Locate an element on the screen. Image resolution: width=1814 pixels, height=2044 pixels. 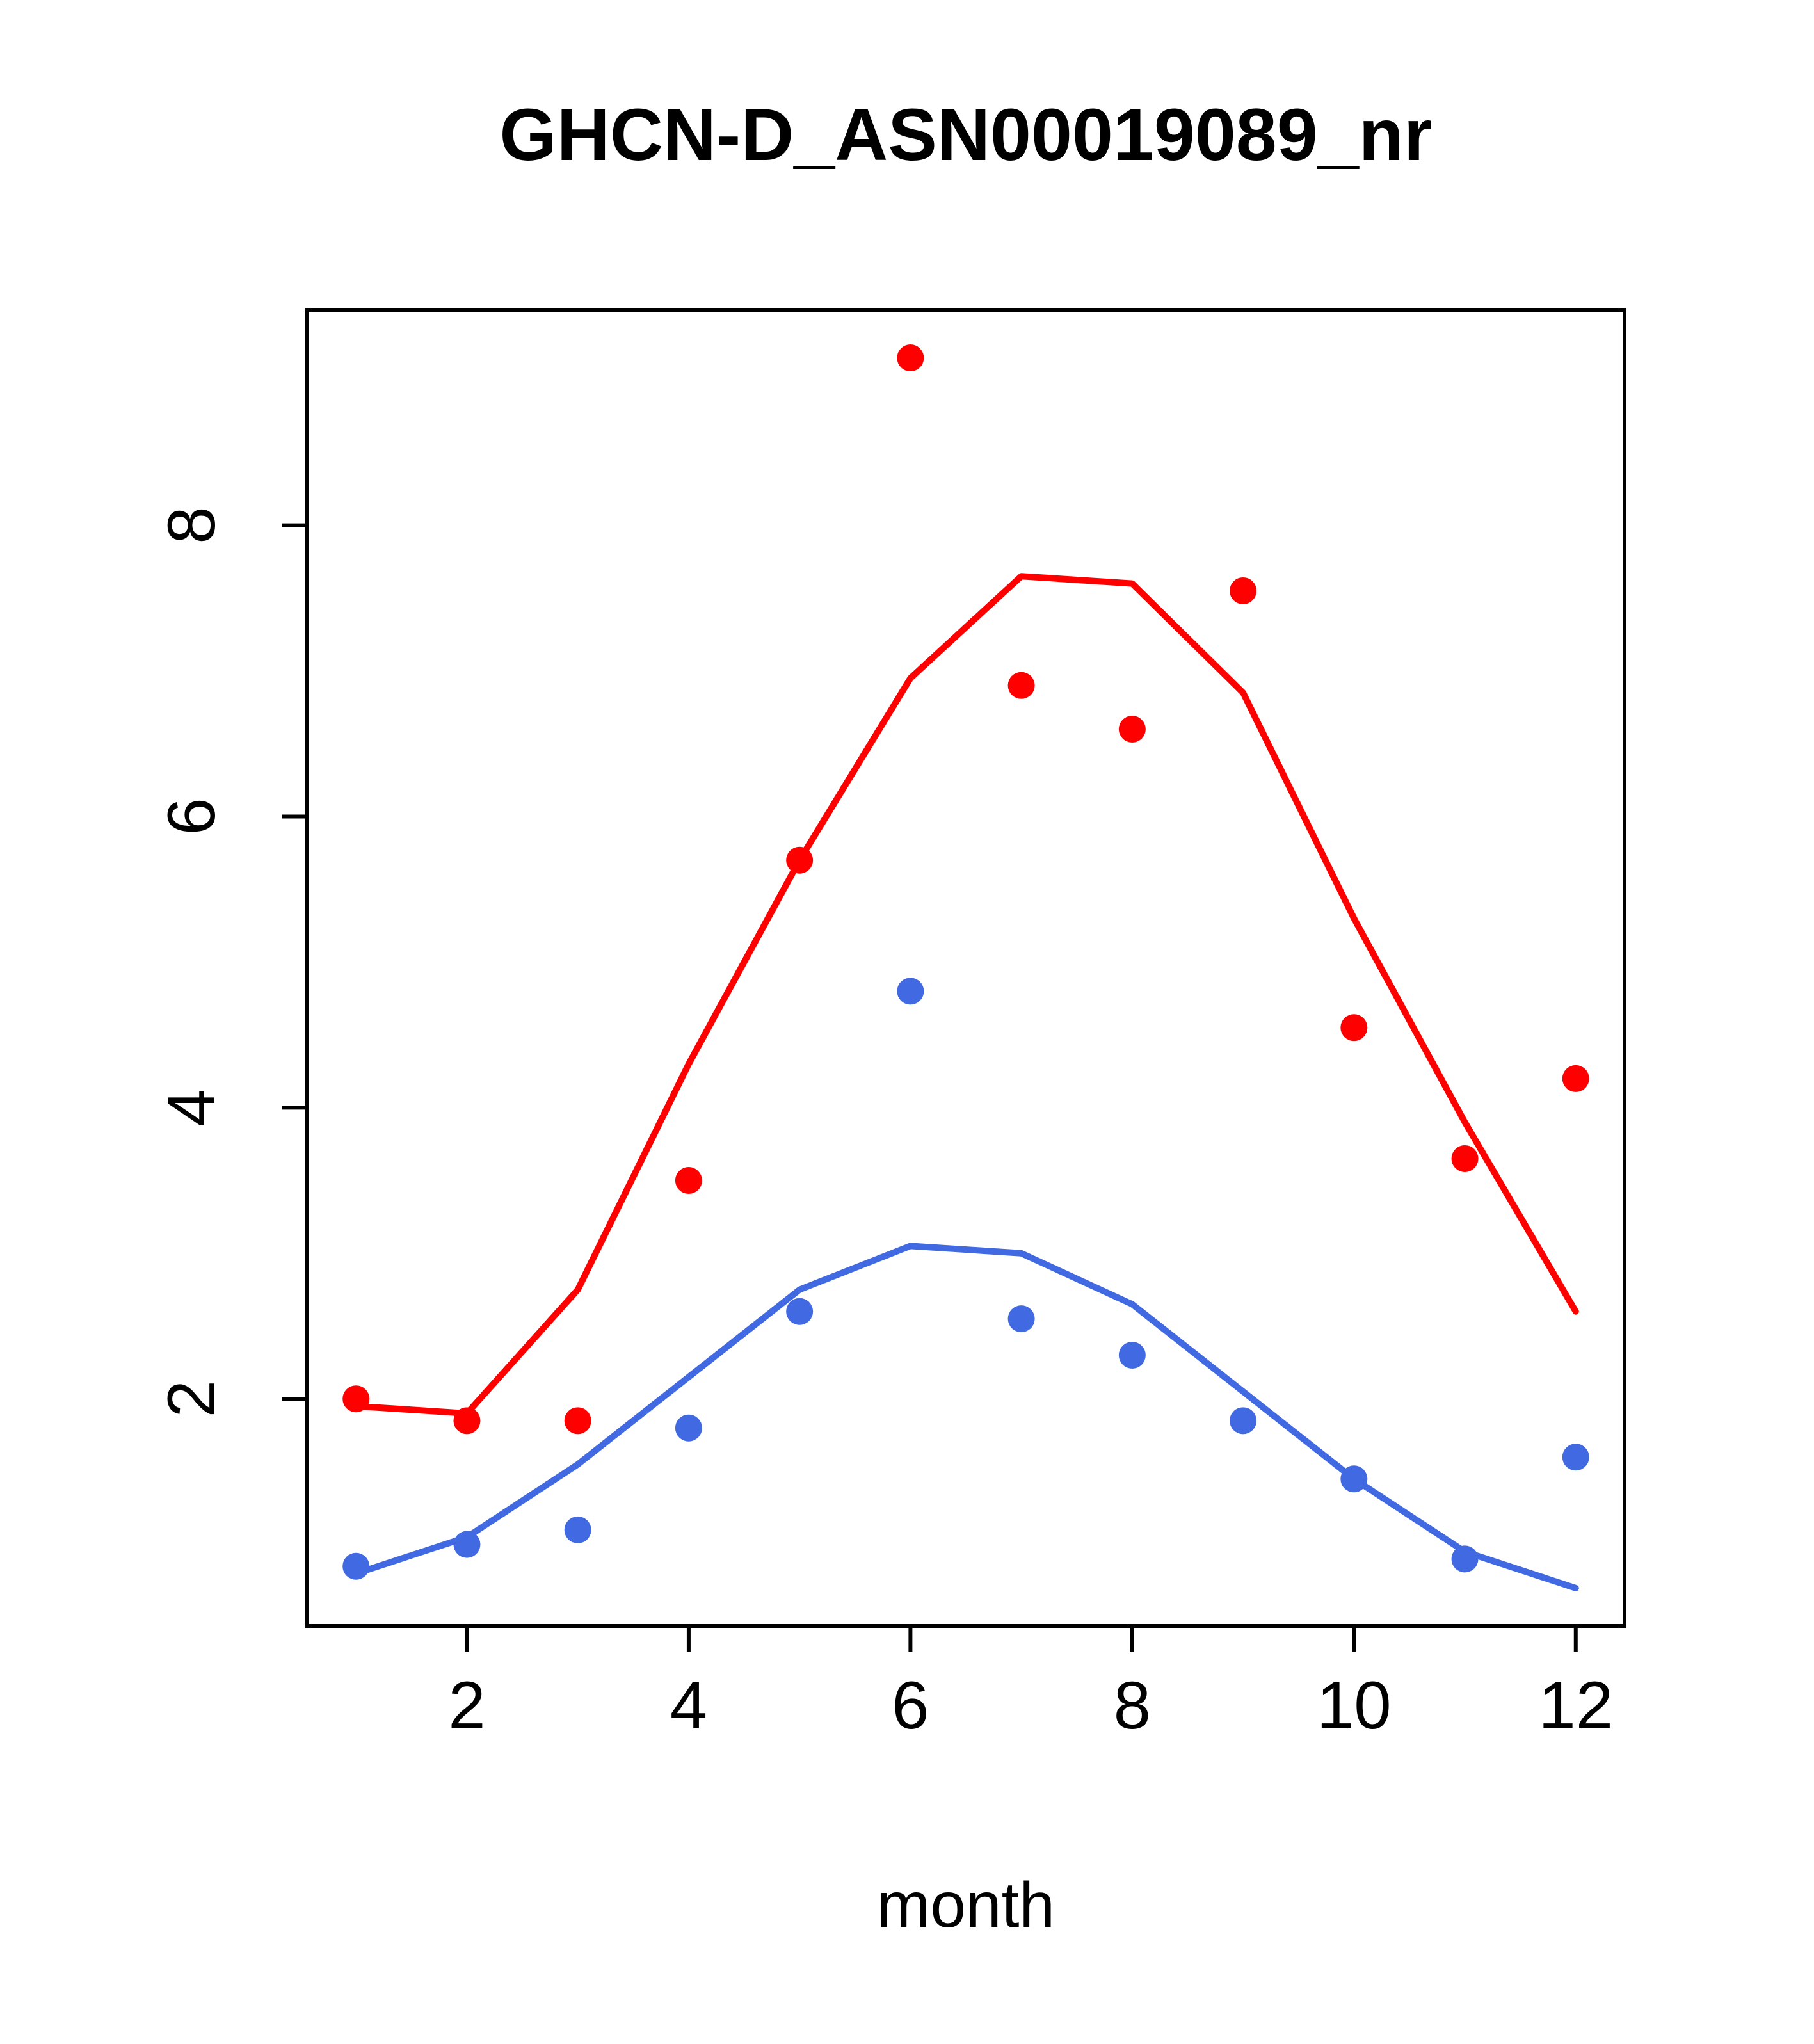
x-tick-label: 4 is located at coordinates (688, 1705).